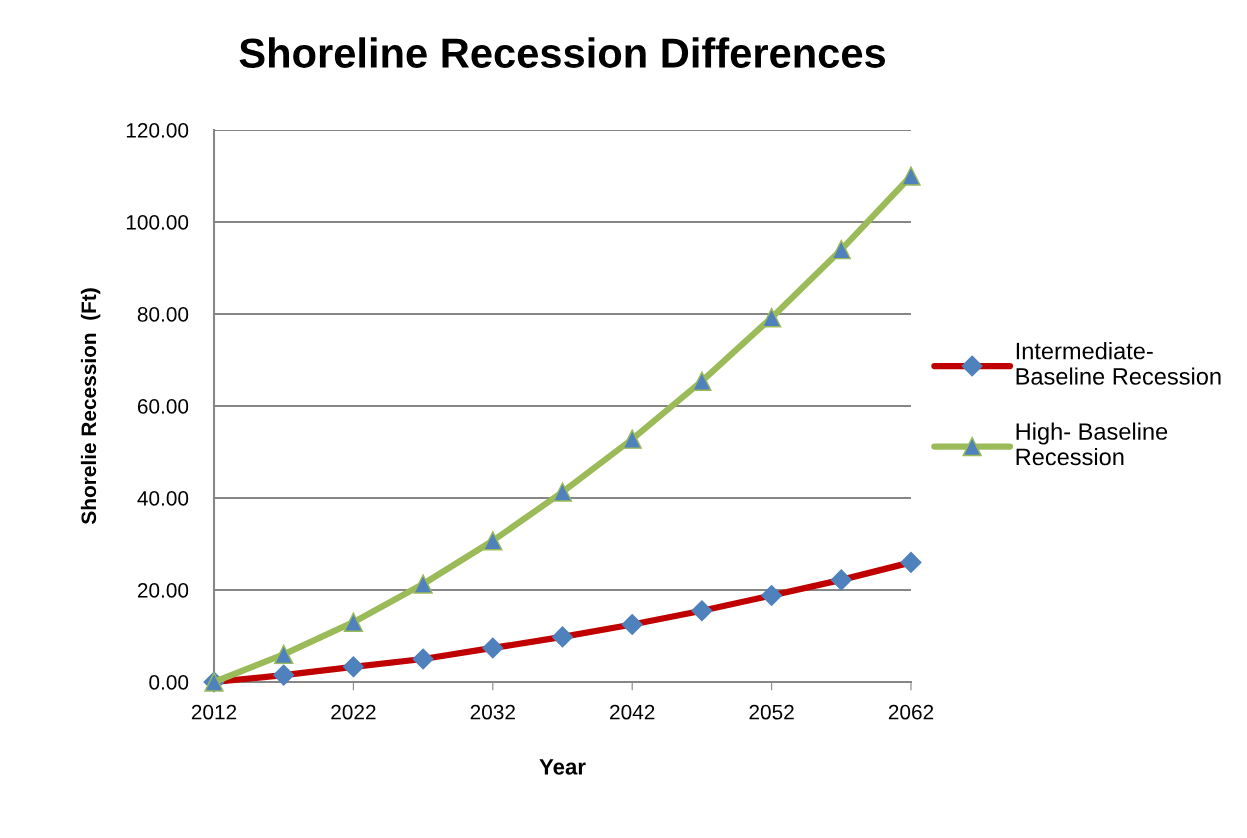  What do you see at coordinates (163, 590) in the screenshot?
I see `y-tick-label: 20.00` at bounding box center [163, 590].